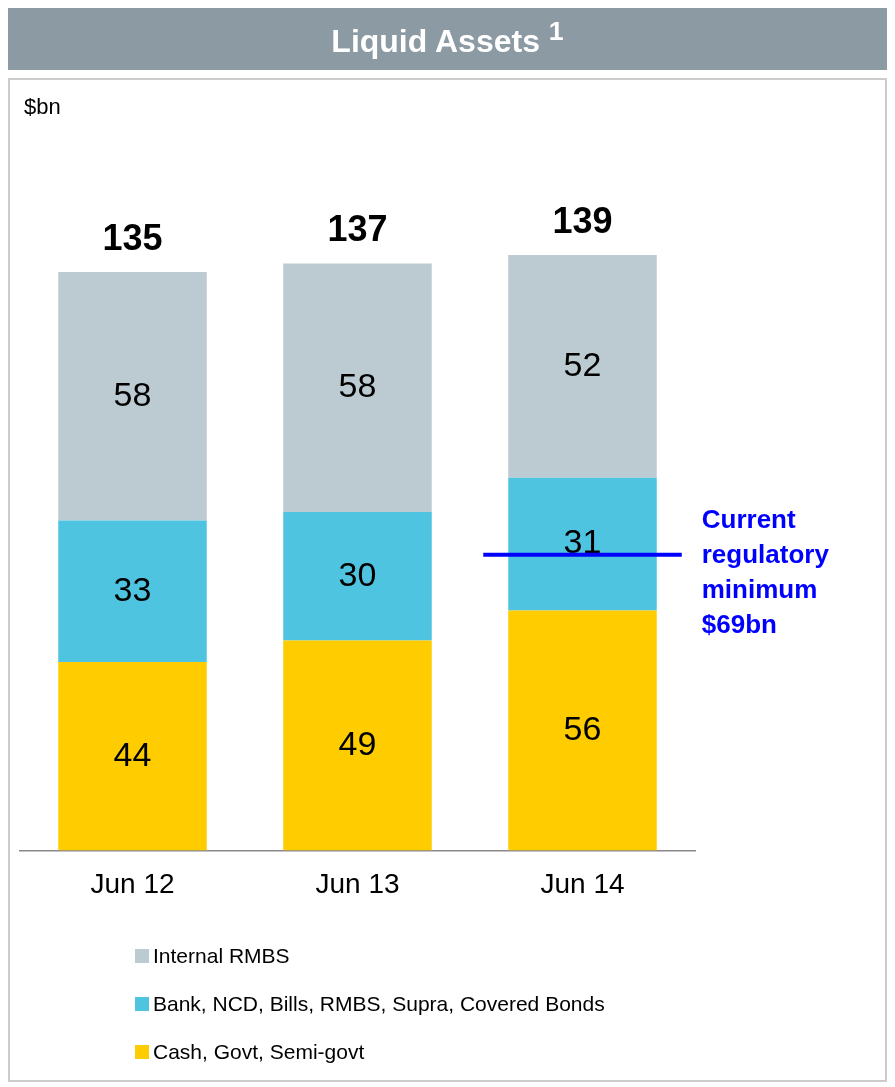 This screenshot has height=1087, width=895. Describe the element at coordinates (379, 1003) in the screenshot. I see `legend-label: Bank, NCD, Bills, RMBS, Supra, Covered Bonds` at that location.